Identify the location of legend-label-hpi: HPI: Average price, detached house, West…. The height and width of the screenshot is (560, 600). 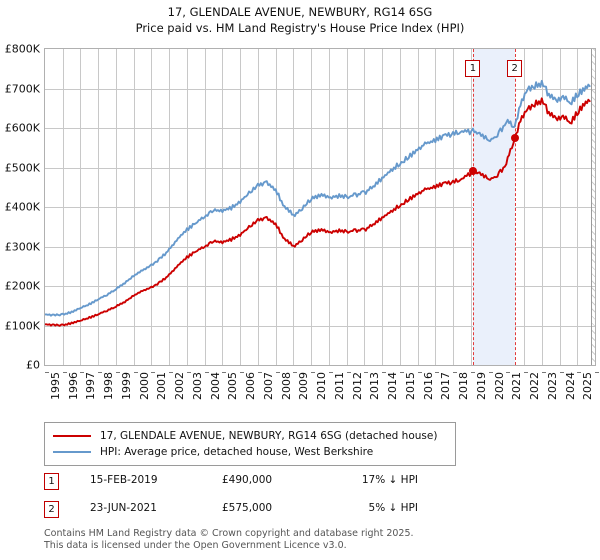
(237, 452).